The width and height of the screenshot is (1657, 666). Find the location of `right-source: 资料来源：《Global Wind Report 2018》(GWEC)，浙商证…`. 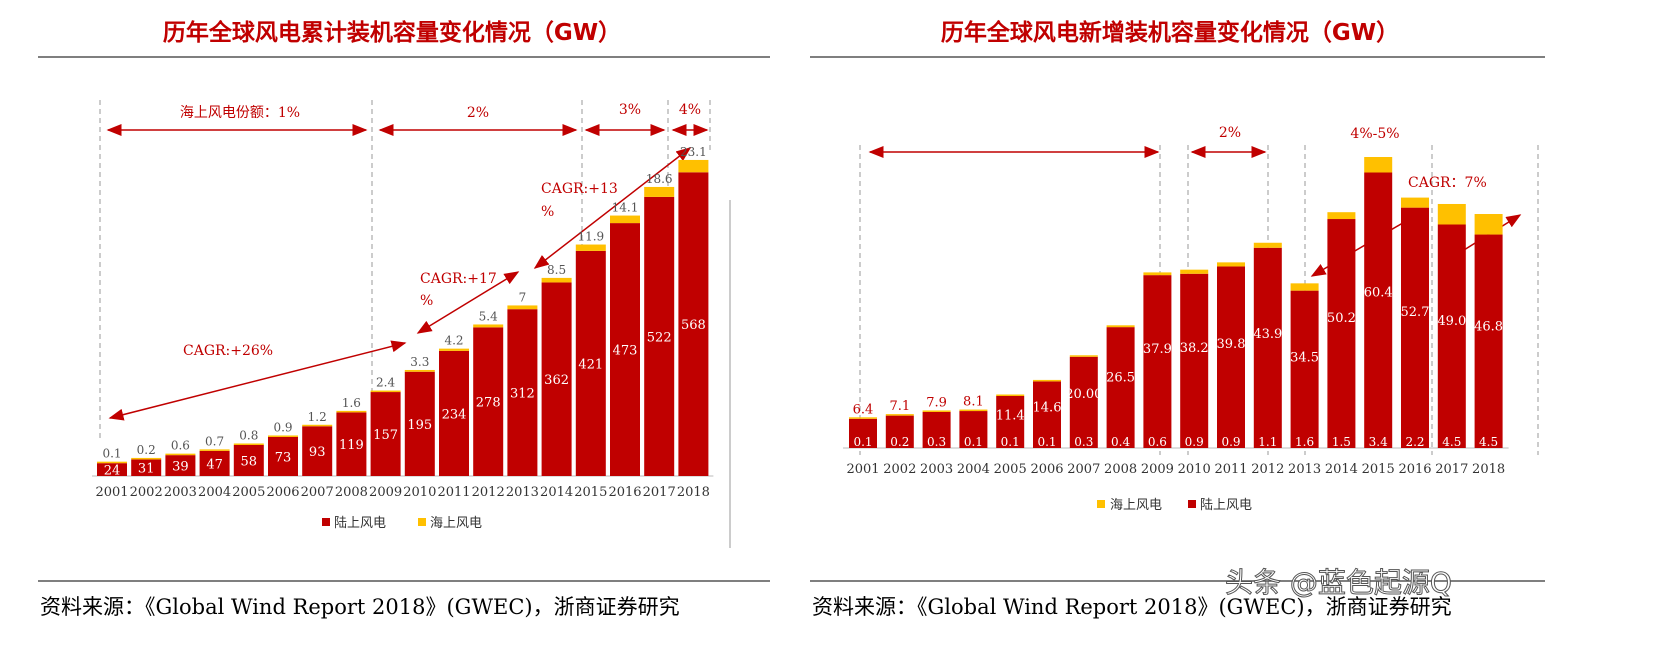

right-source: 资料来源：《Global Wind Report 2018》(GWEC)，浙商证… is located at coordinates (1132, 607).